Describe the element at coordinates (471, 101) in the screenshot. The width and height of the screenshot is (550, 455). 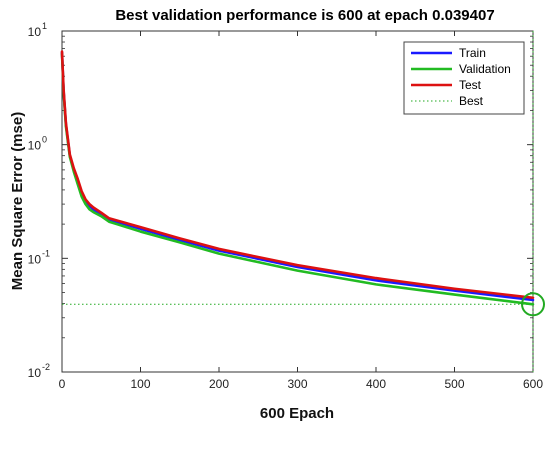
I see `legend-label-best: Best` at that location.